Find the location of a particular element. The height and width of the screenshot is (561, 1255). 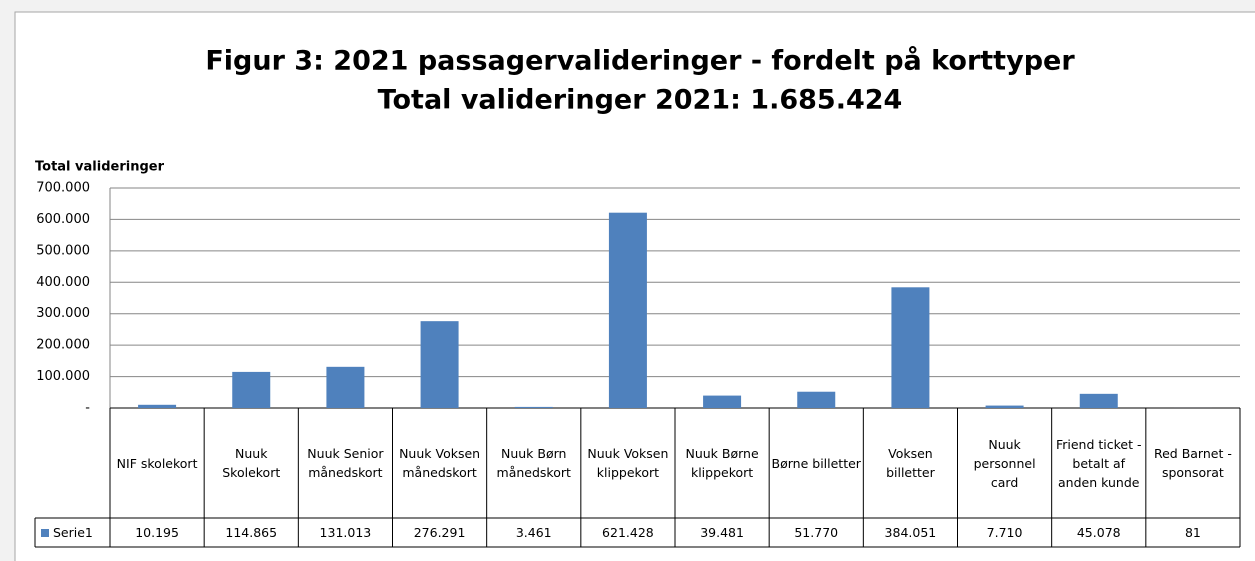

x-tick-label: Børne billetter is located at coordinates (816, 463).